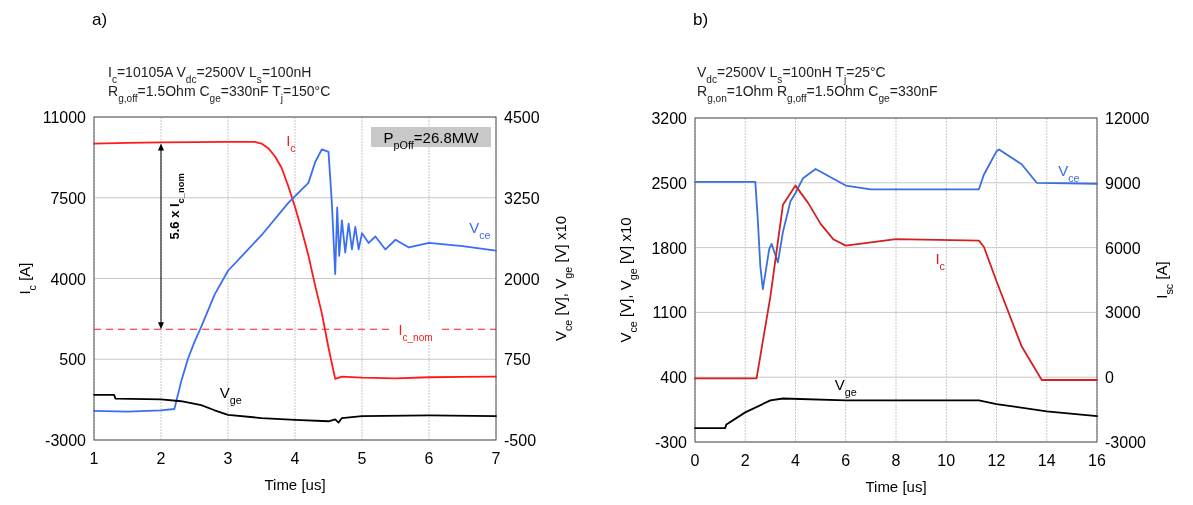  What do you see at coordinates (1046, 460) in the screenshot?
I see `x-tick-label: 14` at bounding box center [1046, 460].